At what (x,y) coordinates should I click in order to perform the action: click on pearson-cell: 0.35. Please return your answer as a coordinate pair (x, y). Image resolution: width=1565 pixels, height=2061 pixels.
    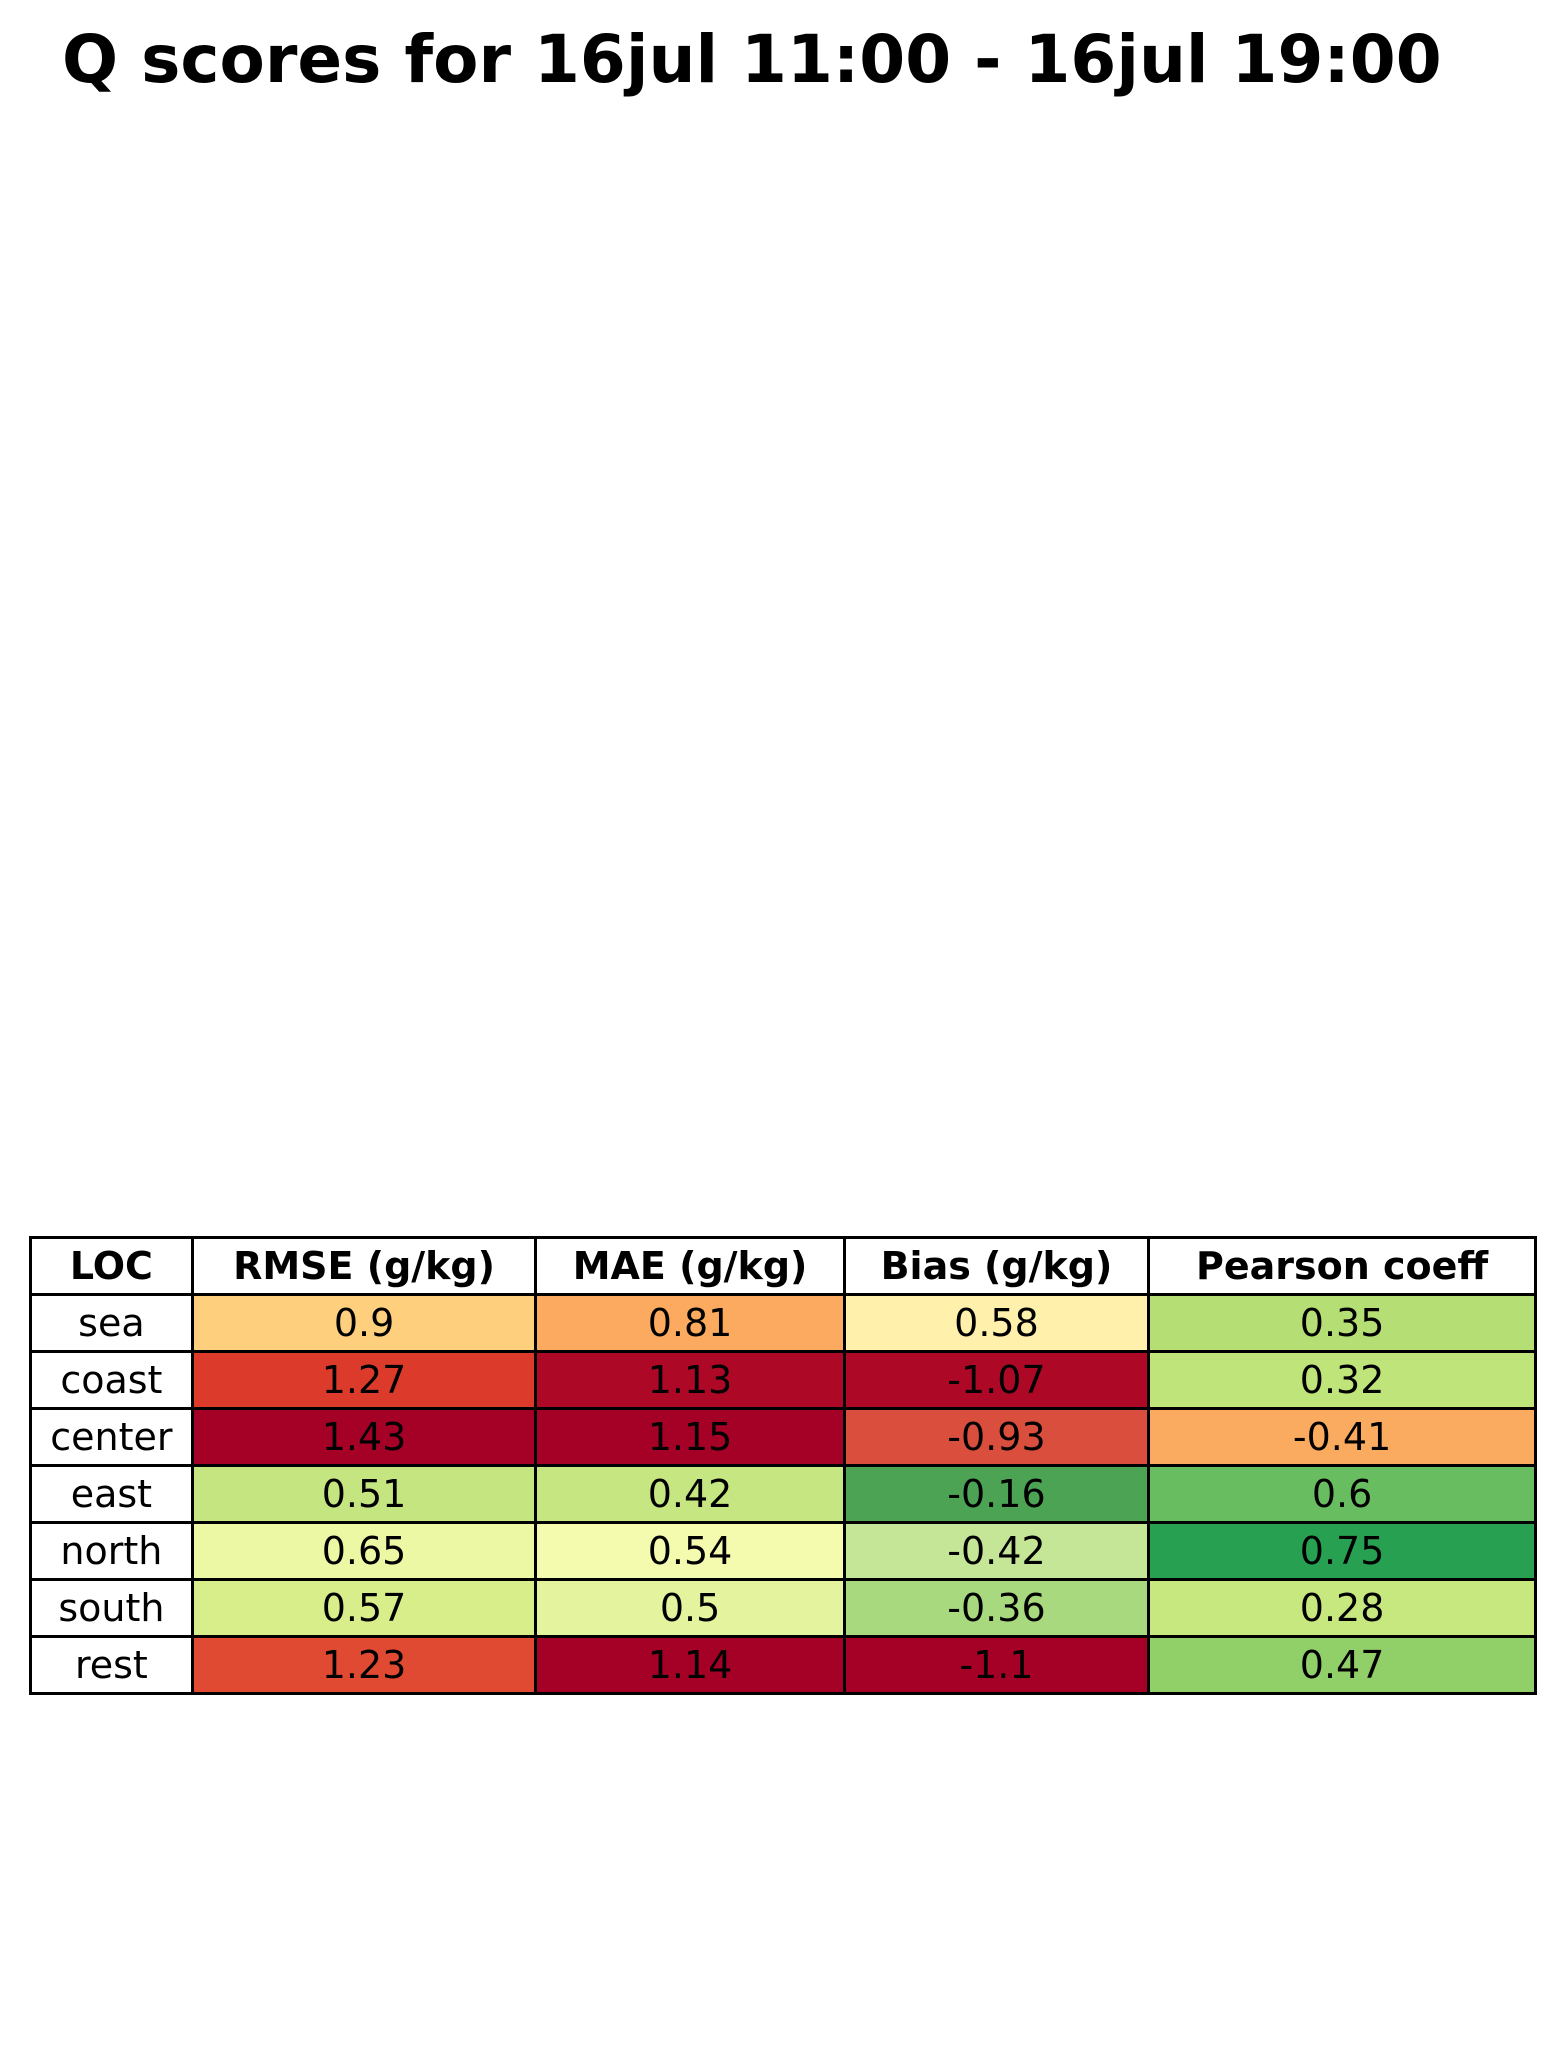
    Looking at the image, I should click on (1342, 1323).